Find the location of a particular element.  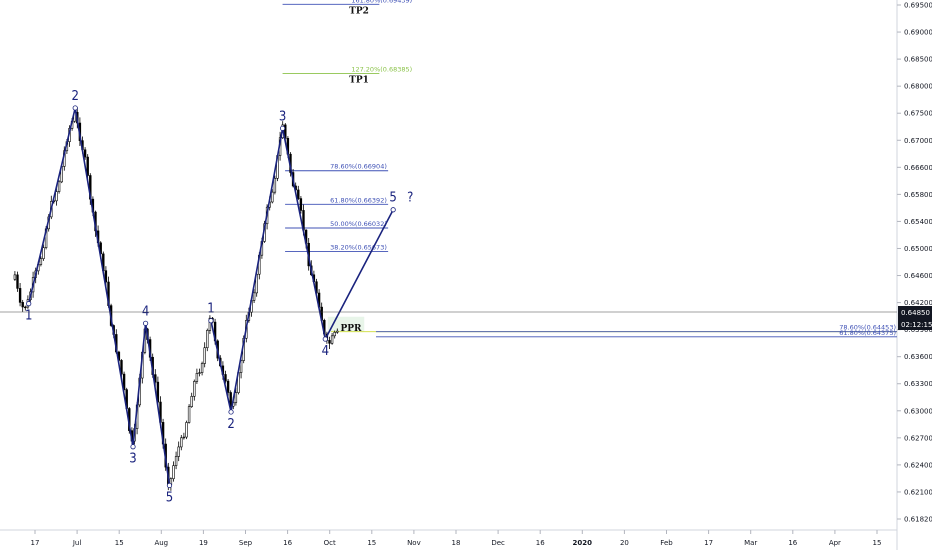

fib-label: 38.20%(0.65673) is located at coordinates (358, 248).